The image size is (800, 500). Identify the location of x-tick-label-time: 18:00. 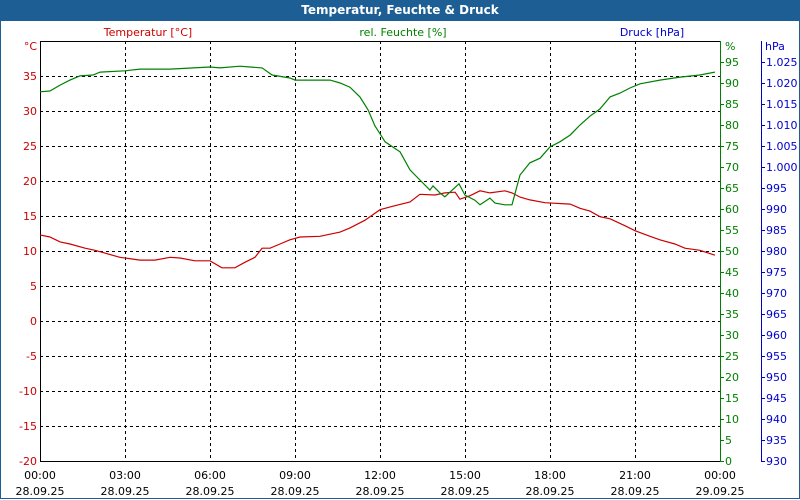
(550, 475).